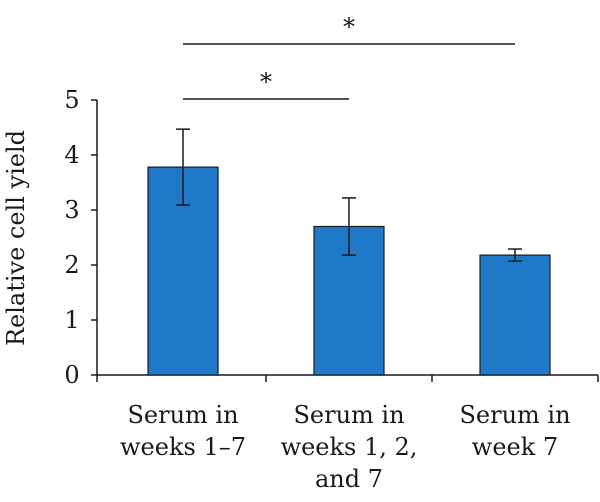 The width and height of the screenshot is (600, 502). Describe the element at coordinates (349, 479) in the screenshot. I see `x-tick-label-line: and 7` at that location.